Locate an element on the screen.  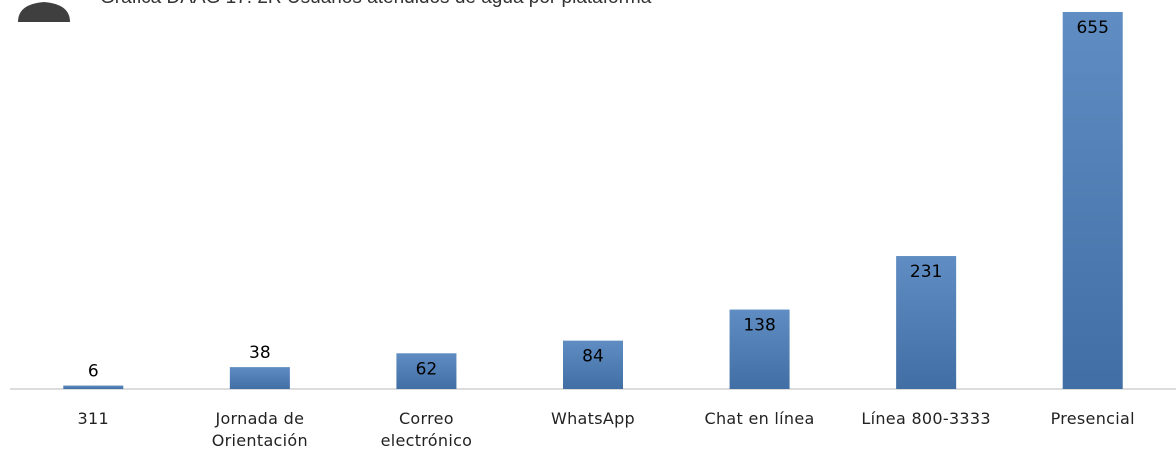
x-tick-label: Presencial is located at coordinates (1092, 418).